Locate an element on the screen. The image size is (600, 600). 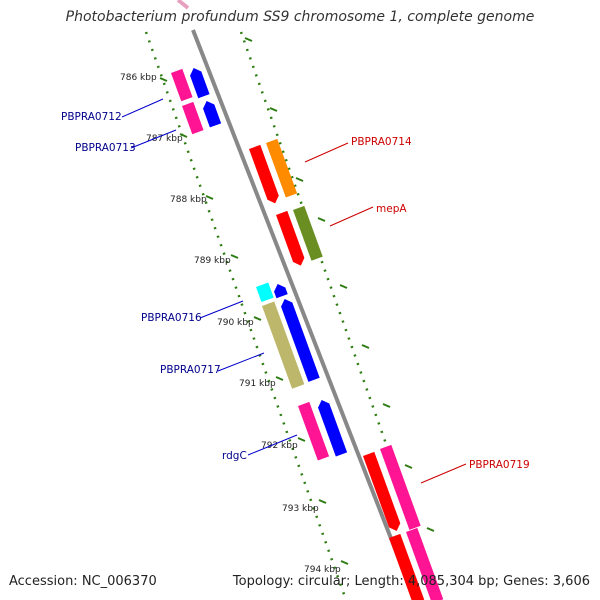
gene-label-PBPRA0712: PBPRA0712 is located at coordinates (91, 117).